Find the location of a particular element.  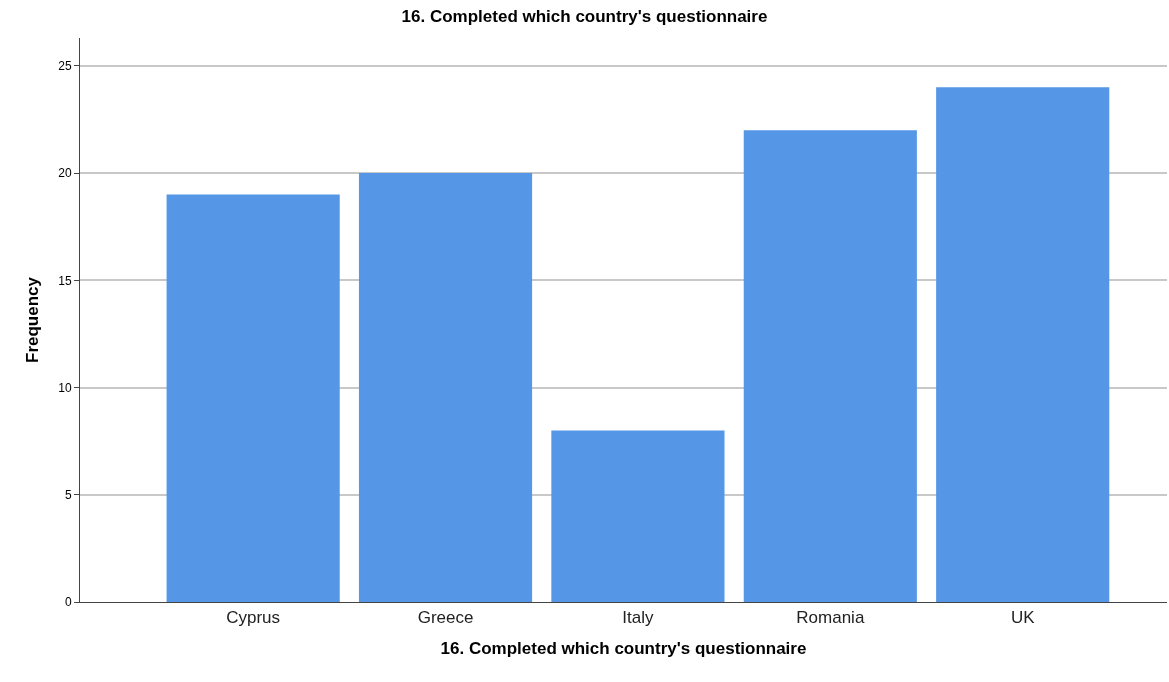

y-axis-title: Frequency is located at coordinates (32, 319).